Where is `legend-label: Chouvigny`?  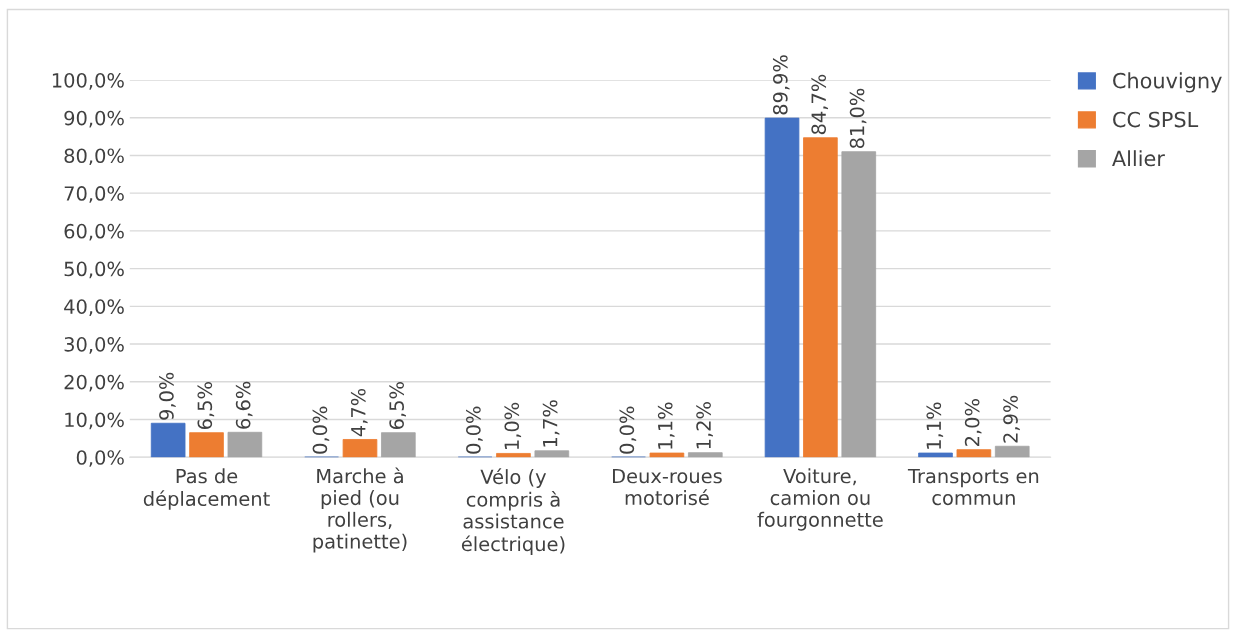
legend-label: Chouvigny is located at coordinates (1167, 82).